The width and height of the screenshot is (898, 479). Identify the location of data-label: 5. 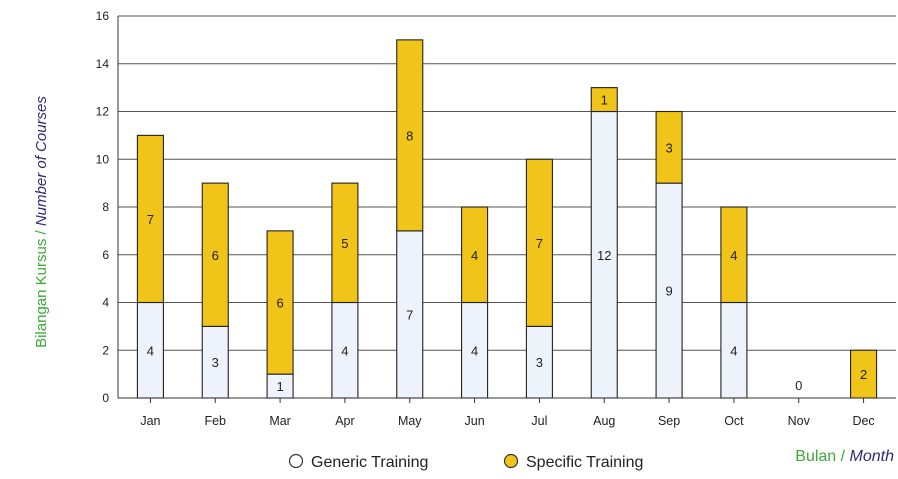
(344, 243).